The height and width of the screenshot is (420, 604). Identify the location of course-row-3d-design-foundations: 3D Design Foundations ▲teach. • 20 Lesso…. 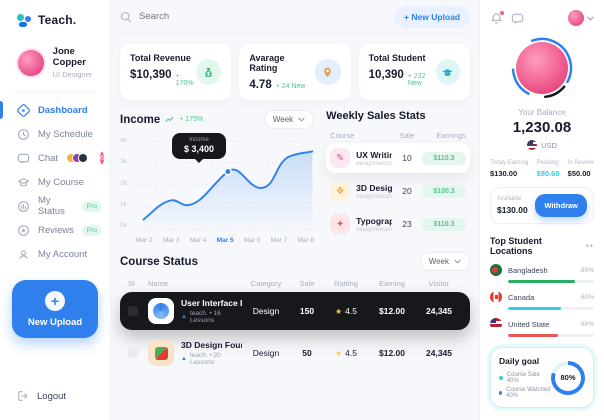
(295, 353).